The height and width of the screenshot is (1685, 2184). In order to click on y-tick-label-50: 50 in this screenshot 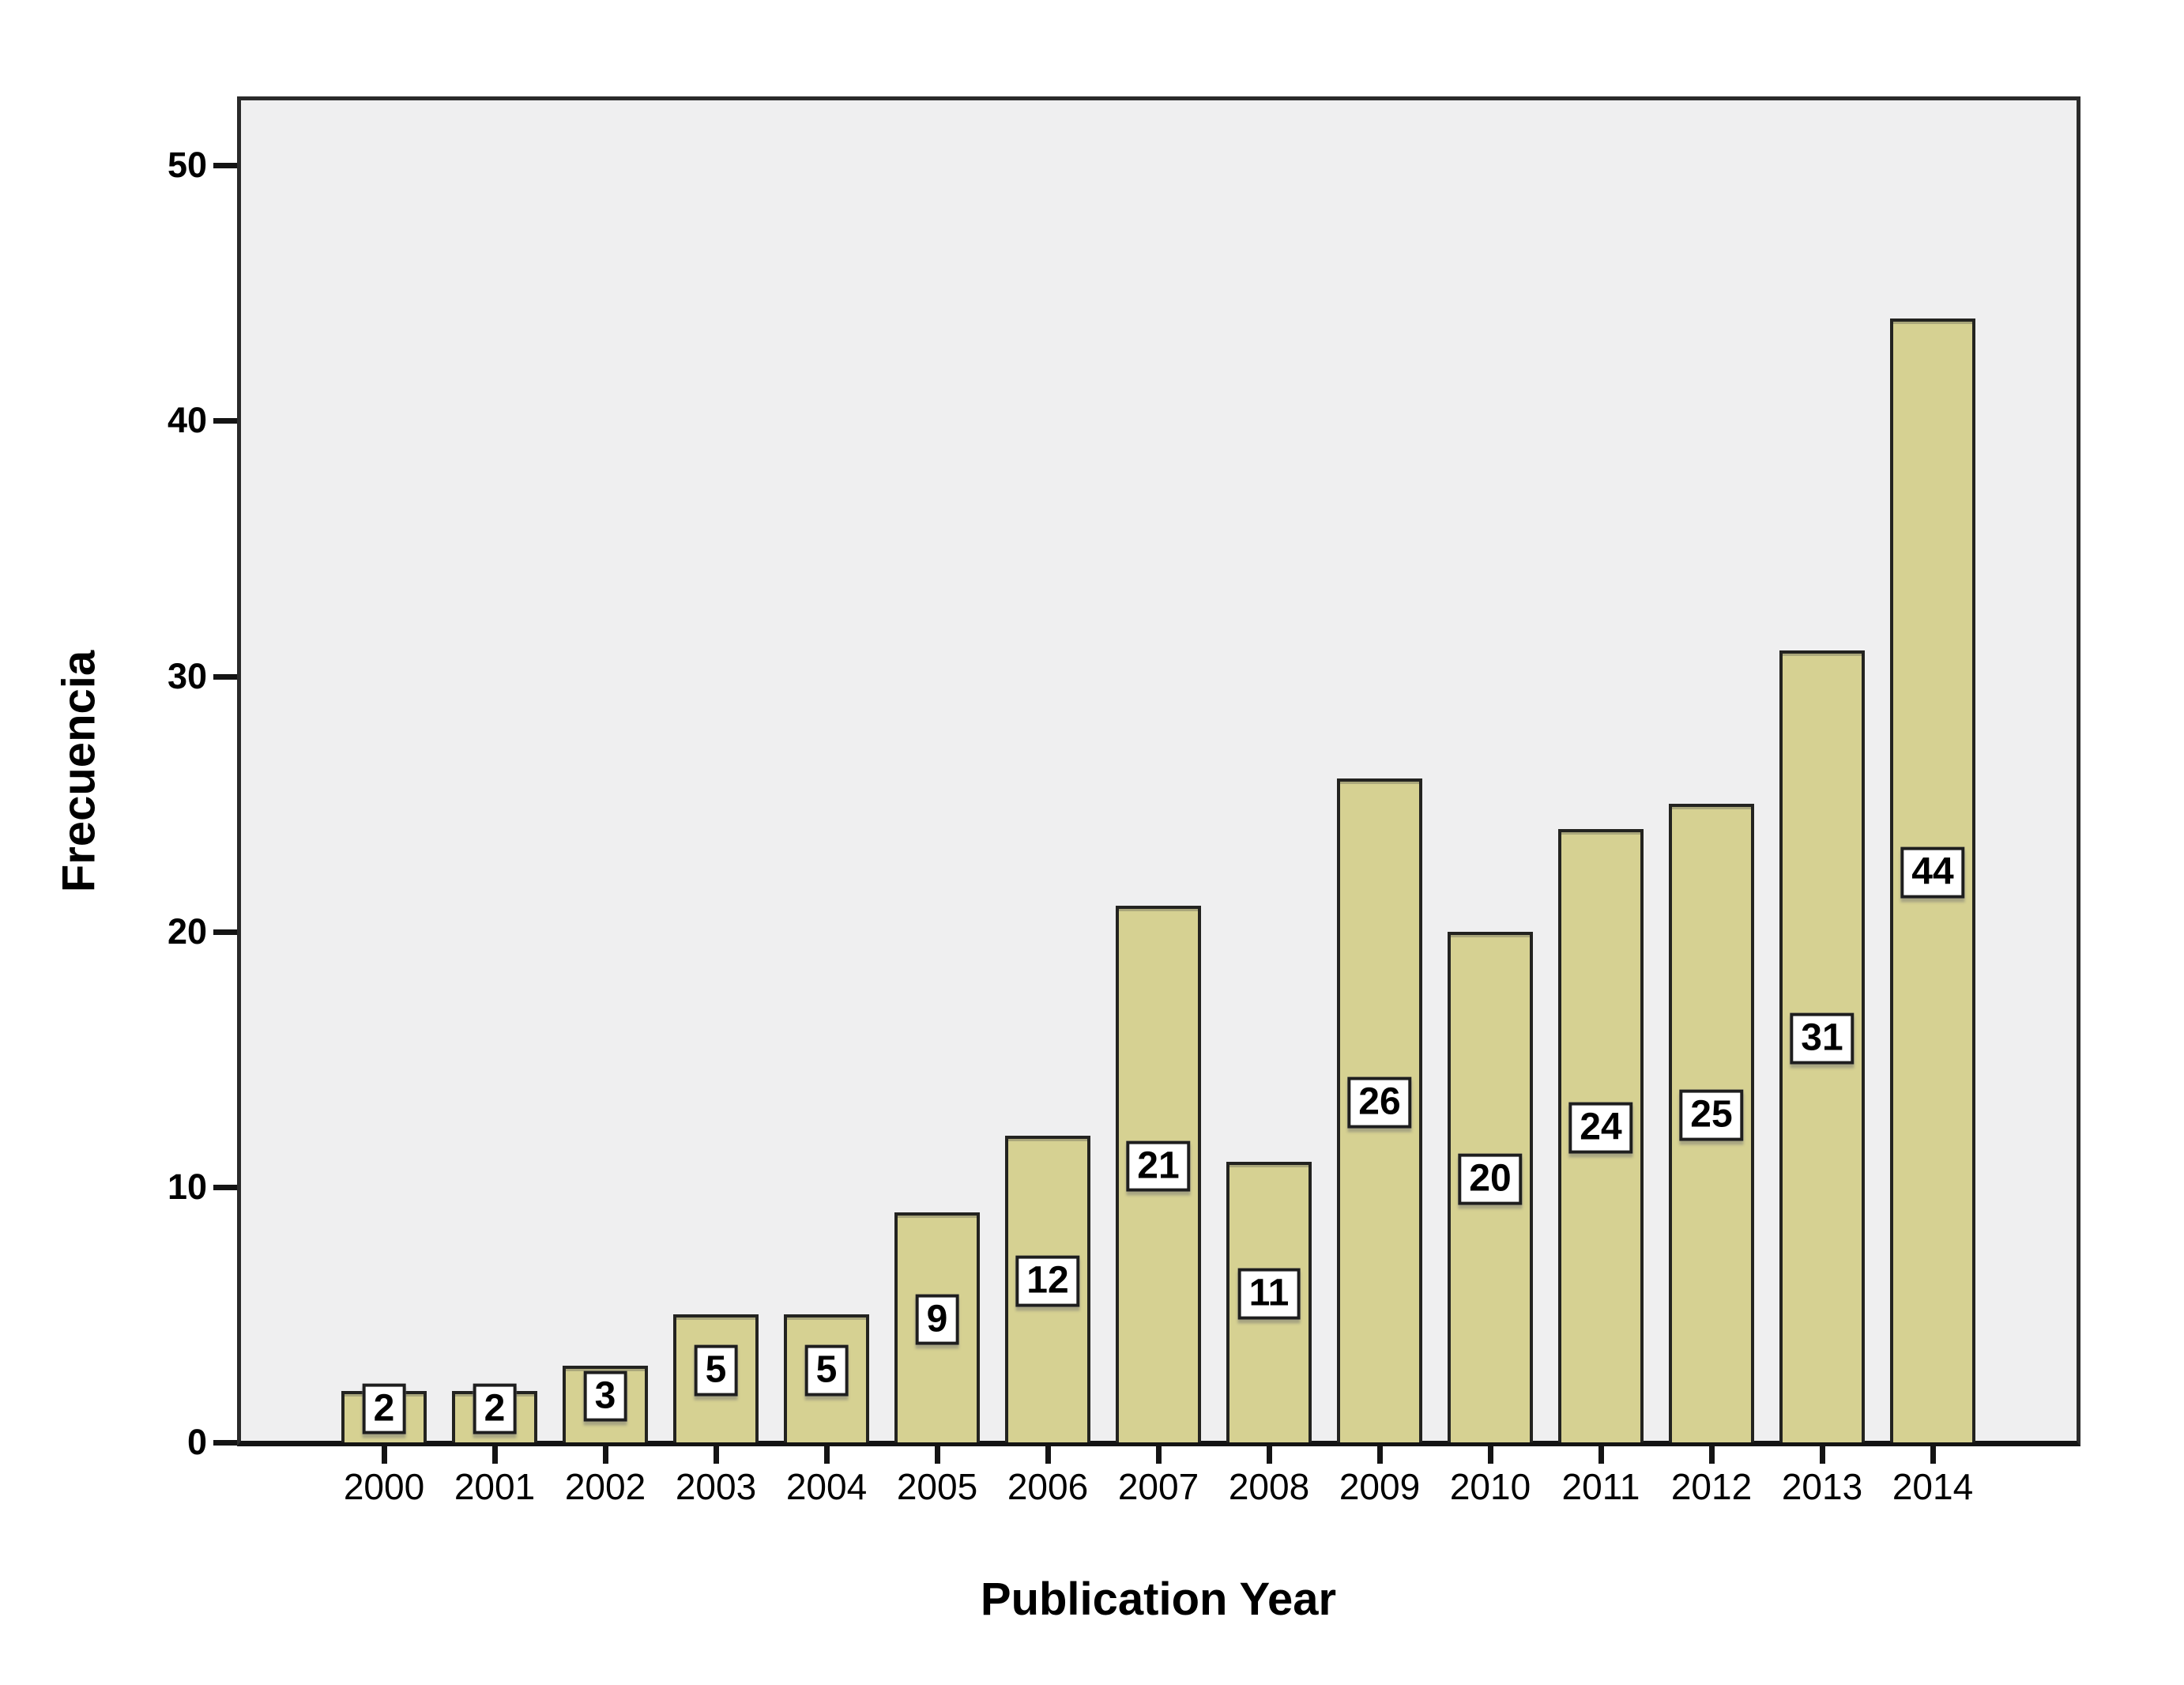, I will do `click(187, 165)`.